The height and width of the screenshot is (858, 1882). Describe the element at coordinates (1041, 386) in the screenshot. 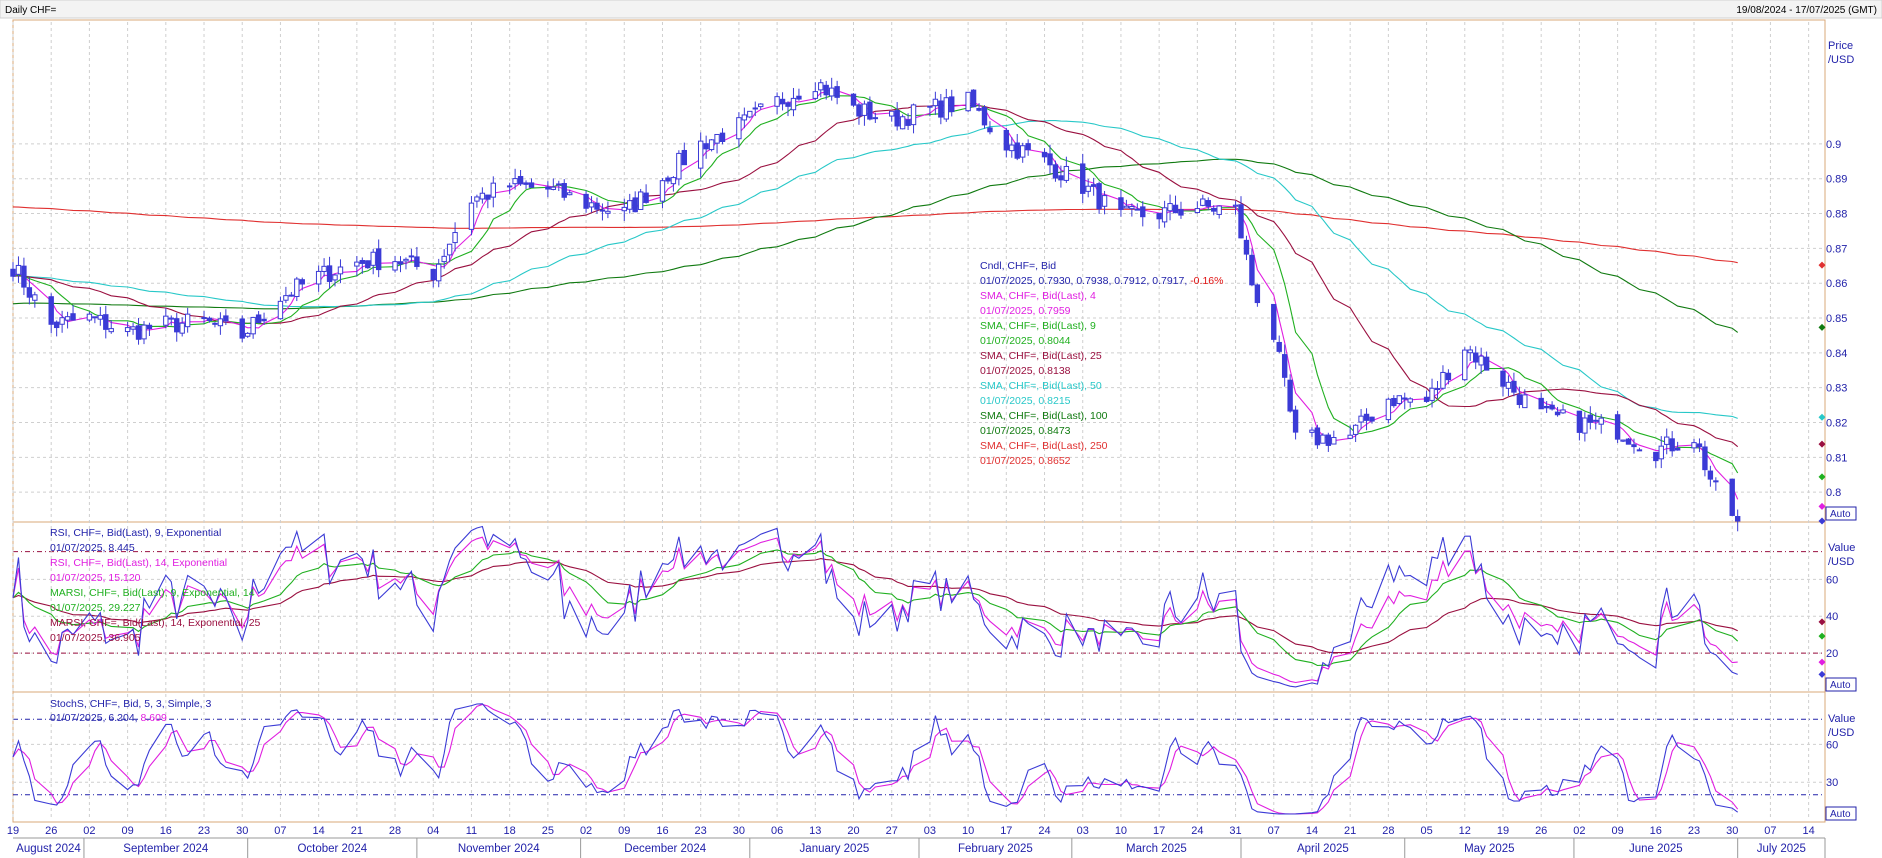

I see `price-legend-entry: SMA, CHF=, Bid(Last), 50` at that location.